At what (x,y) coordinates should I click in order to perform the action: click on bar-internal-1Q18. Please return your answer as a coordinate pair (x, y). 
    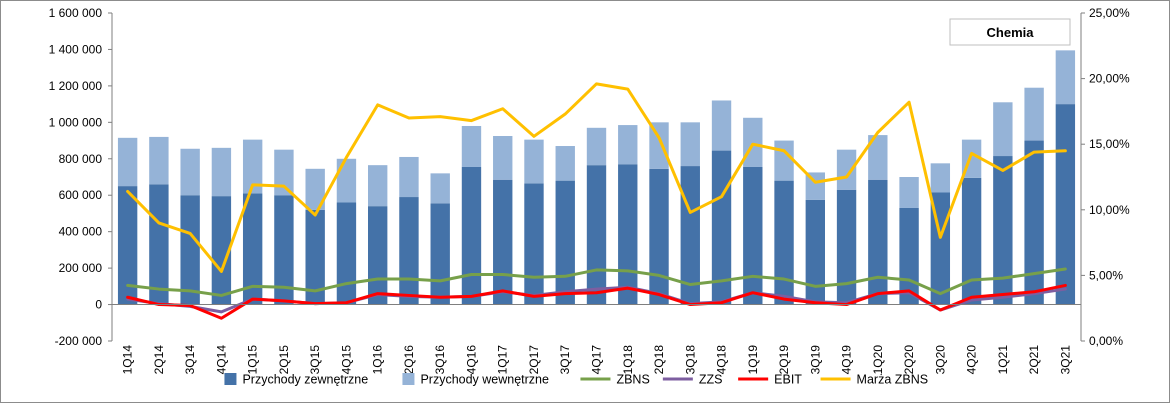
    Looking at the image, I should click on (628, 145).